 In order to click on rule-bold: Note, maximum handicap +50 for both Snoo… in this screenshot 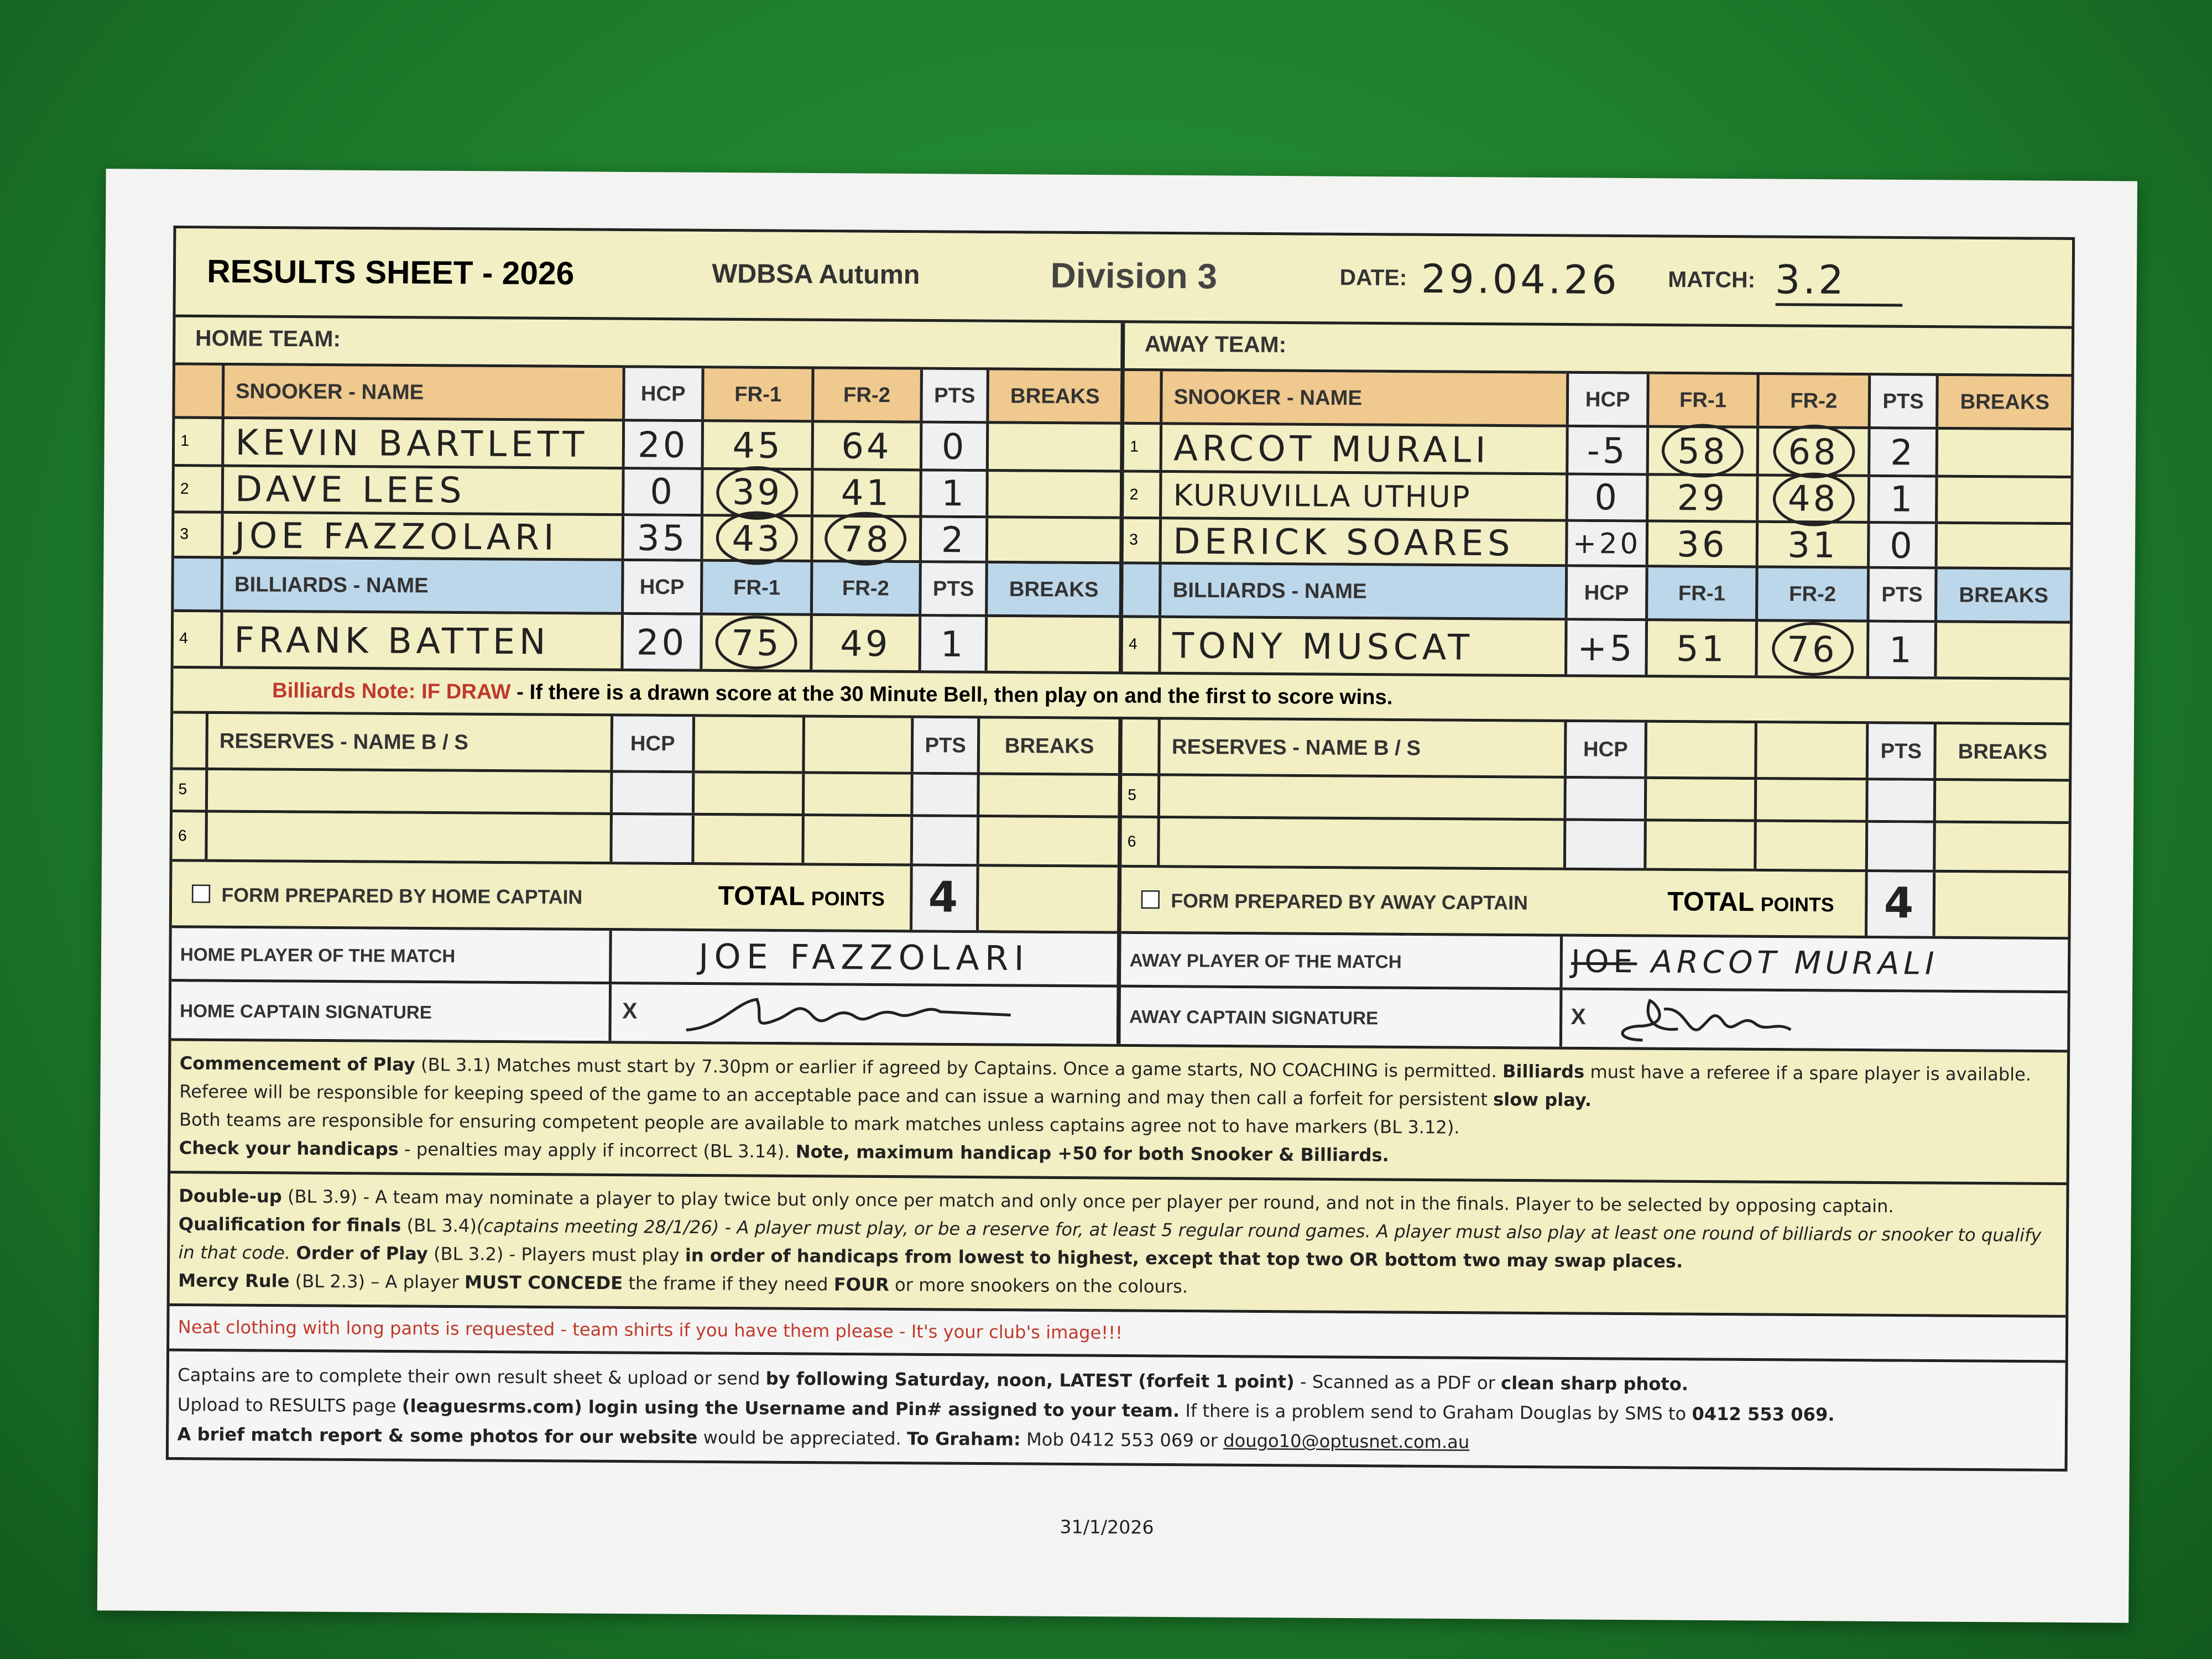, I will do `click(1092, 1153)`.